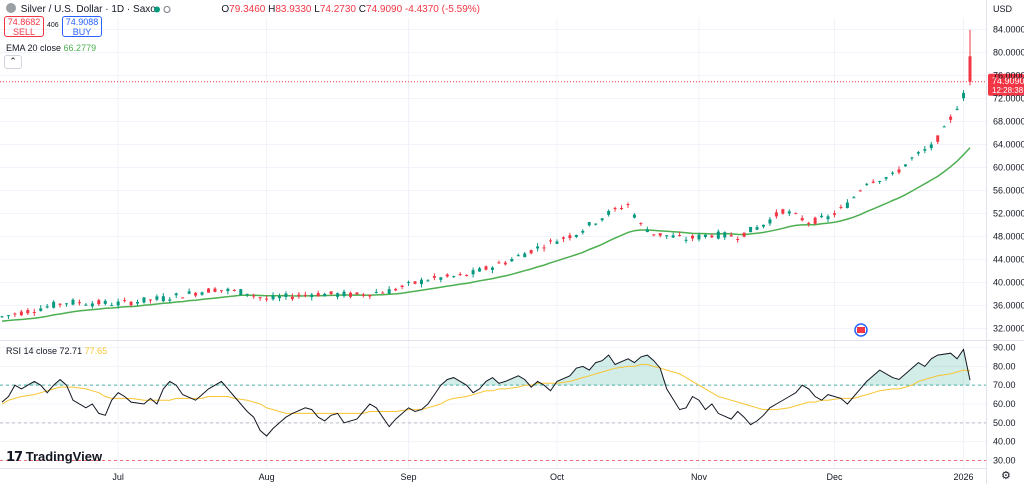 This screenshot has width=1024, height=484. I want to click on price-tick-label: 60.0000, so click(1008, 168).